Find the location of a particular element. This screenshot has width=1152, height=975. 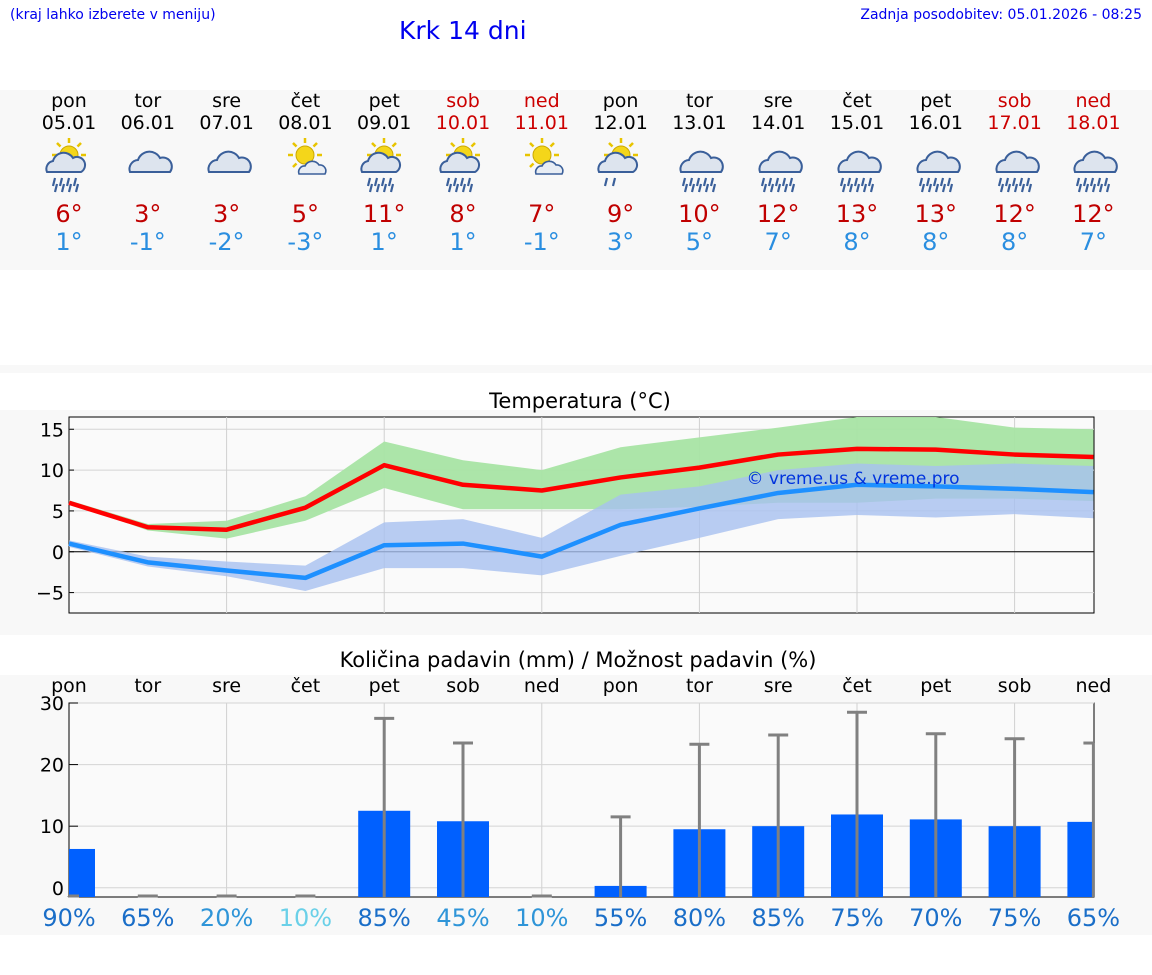

sun-shape is located at coordinates (305, 155).